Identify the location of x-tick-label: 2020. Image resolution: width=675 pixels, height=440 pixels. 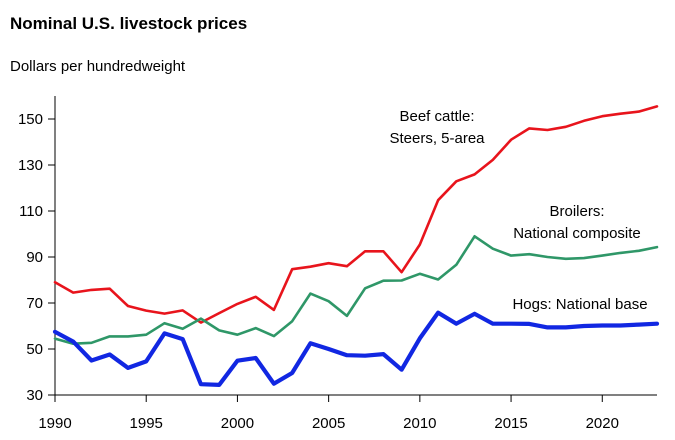
(602, 423).